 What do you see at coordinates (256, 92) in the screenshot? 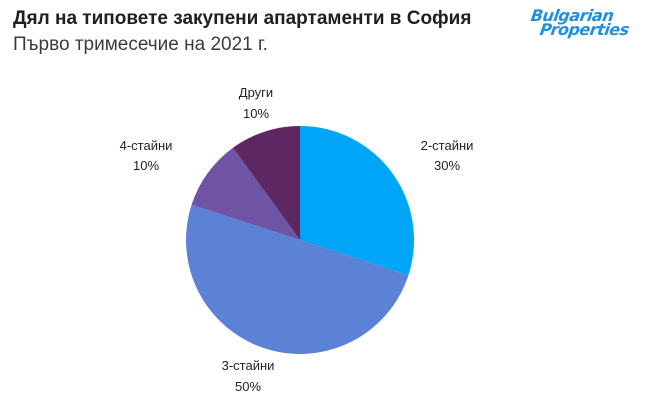
I see `slice-label-name: Други` at bounding box center [256, 92].